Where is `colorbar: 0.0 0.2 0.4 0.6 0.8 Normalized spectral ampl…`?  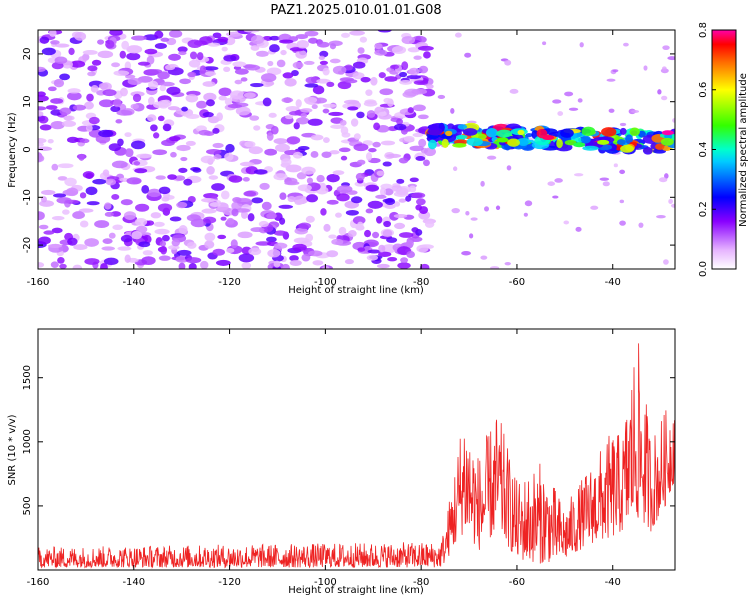 colorbar: 0.0 0.2 0.4 0.6 0.8 Normalized spectral ampl… is located at coordinates (723, 149).